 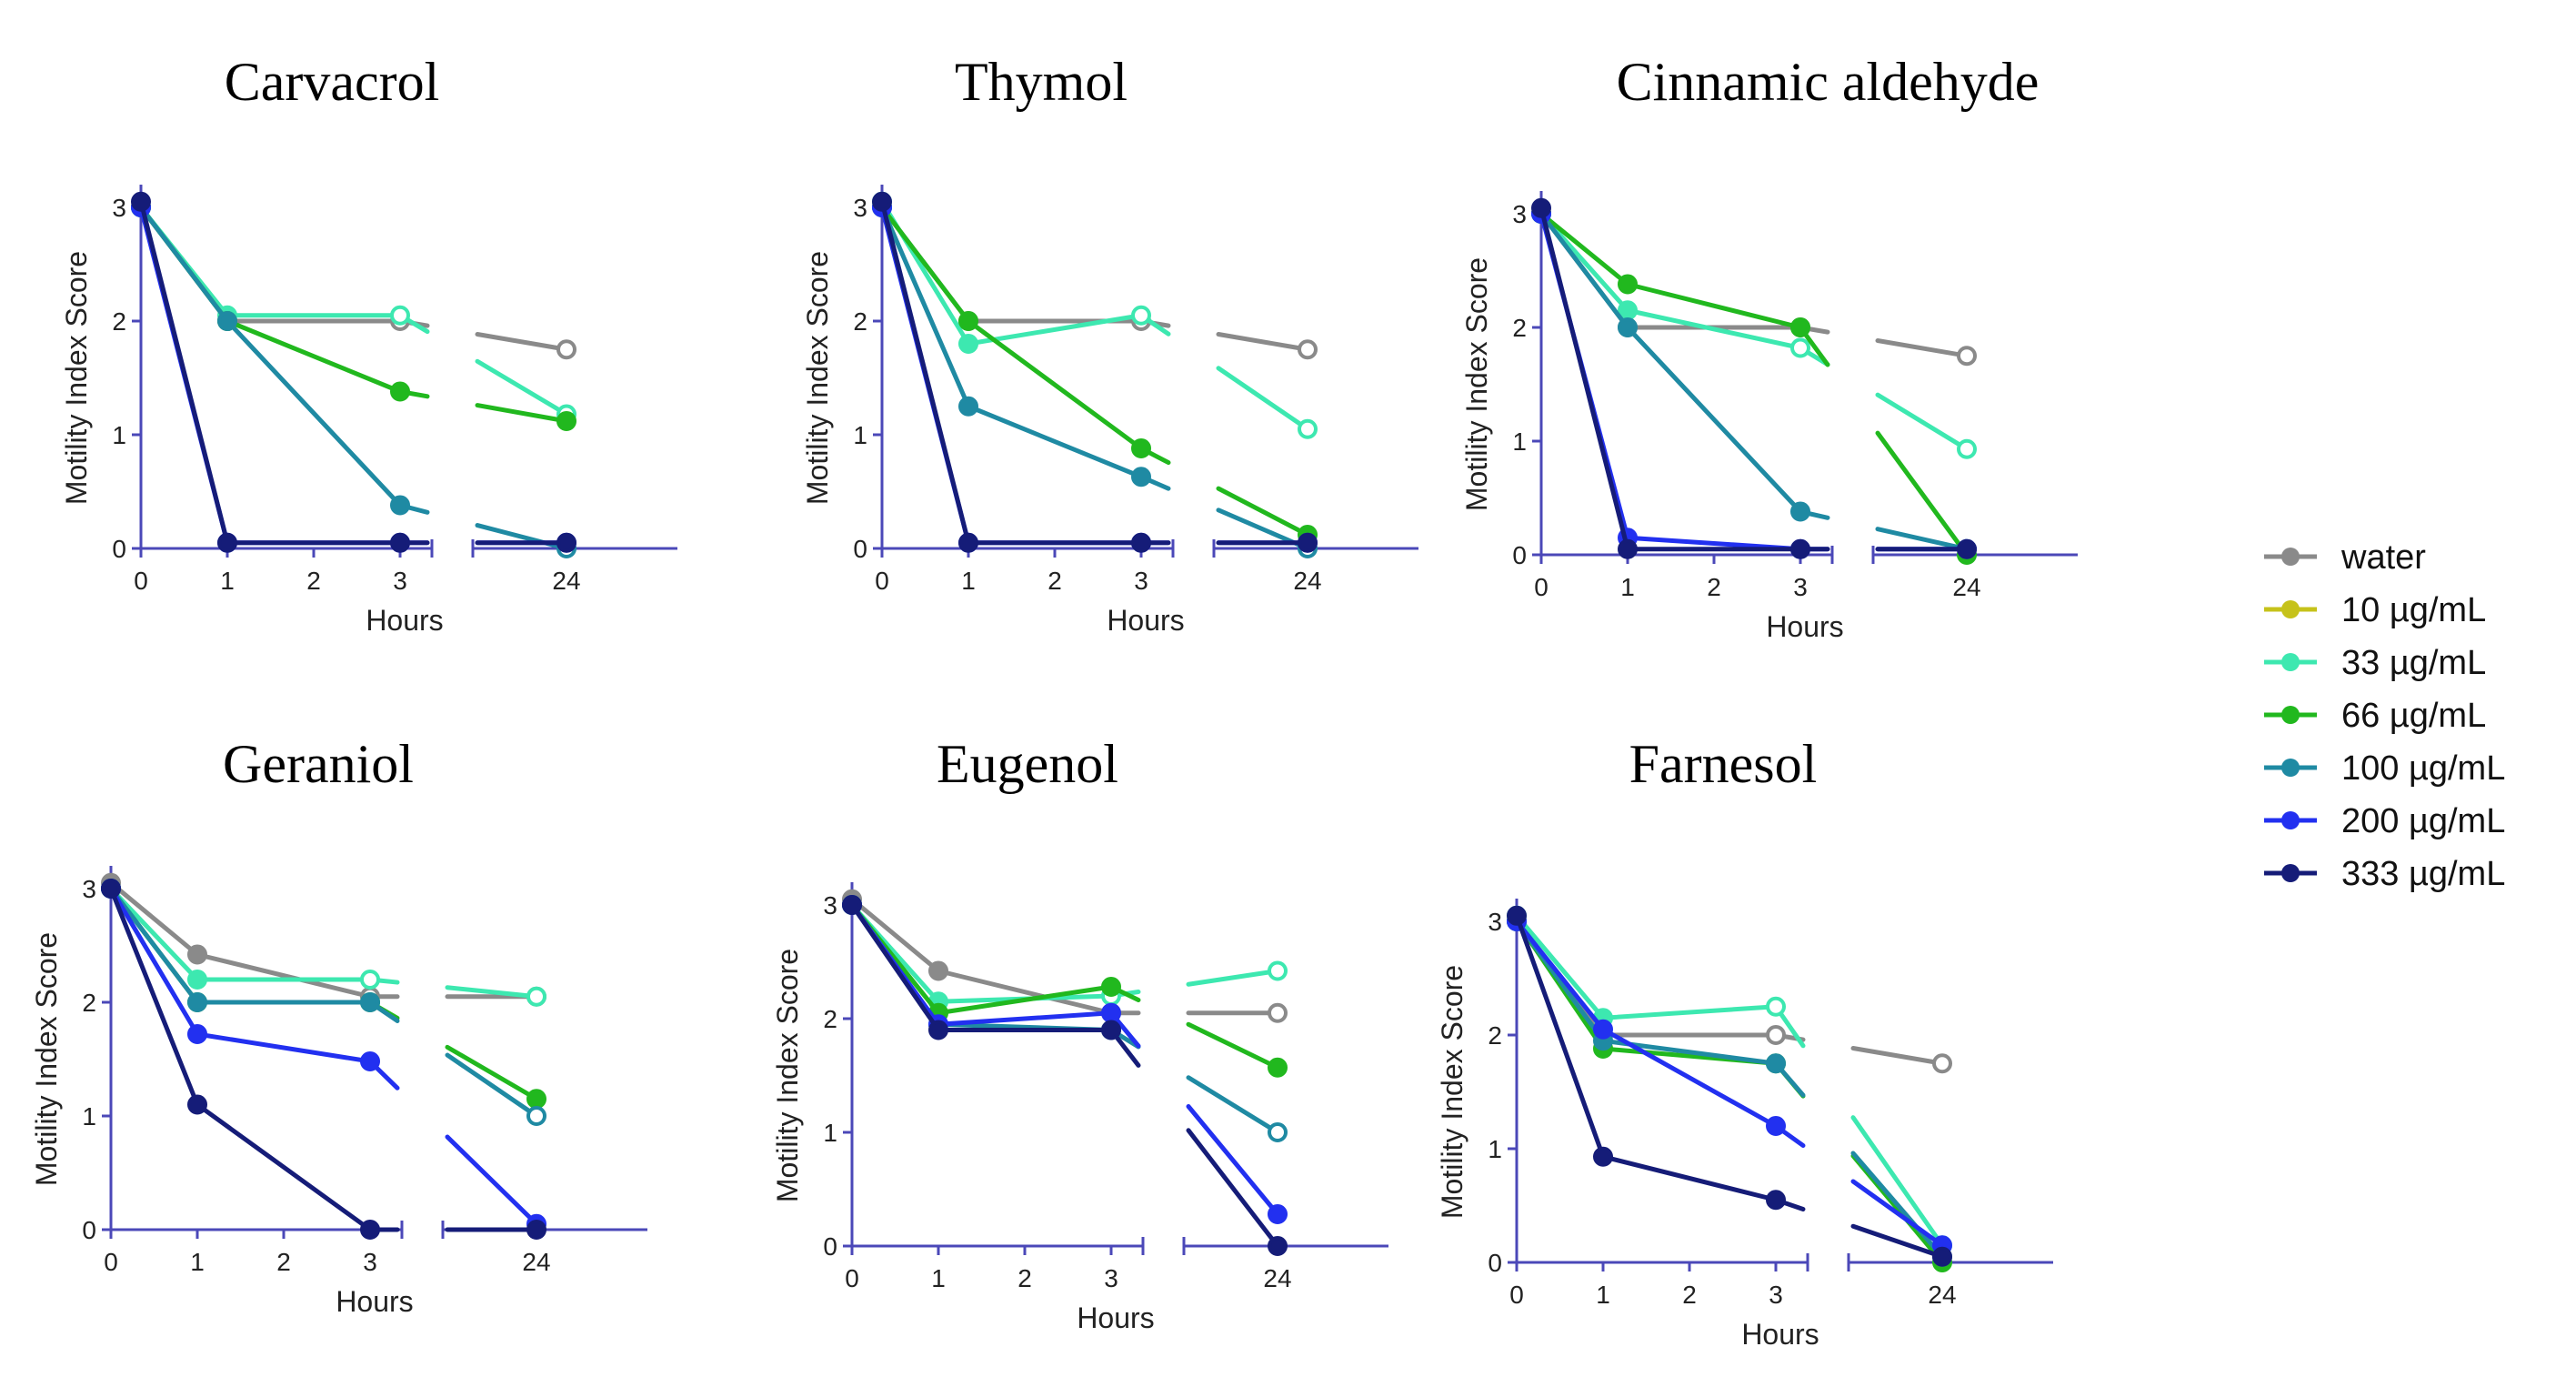 What do you see at coordinates (1452, 1092) in the screenshot?
I see `y-axis-label: Motility Index Score` at bounding box center [1452, 1092].